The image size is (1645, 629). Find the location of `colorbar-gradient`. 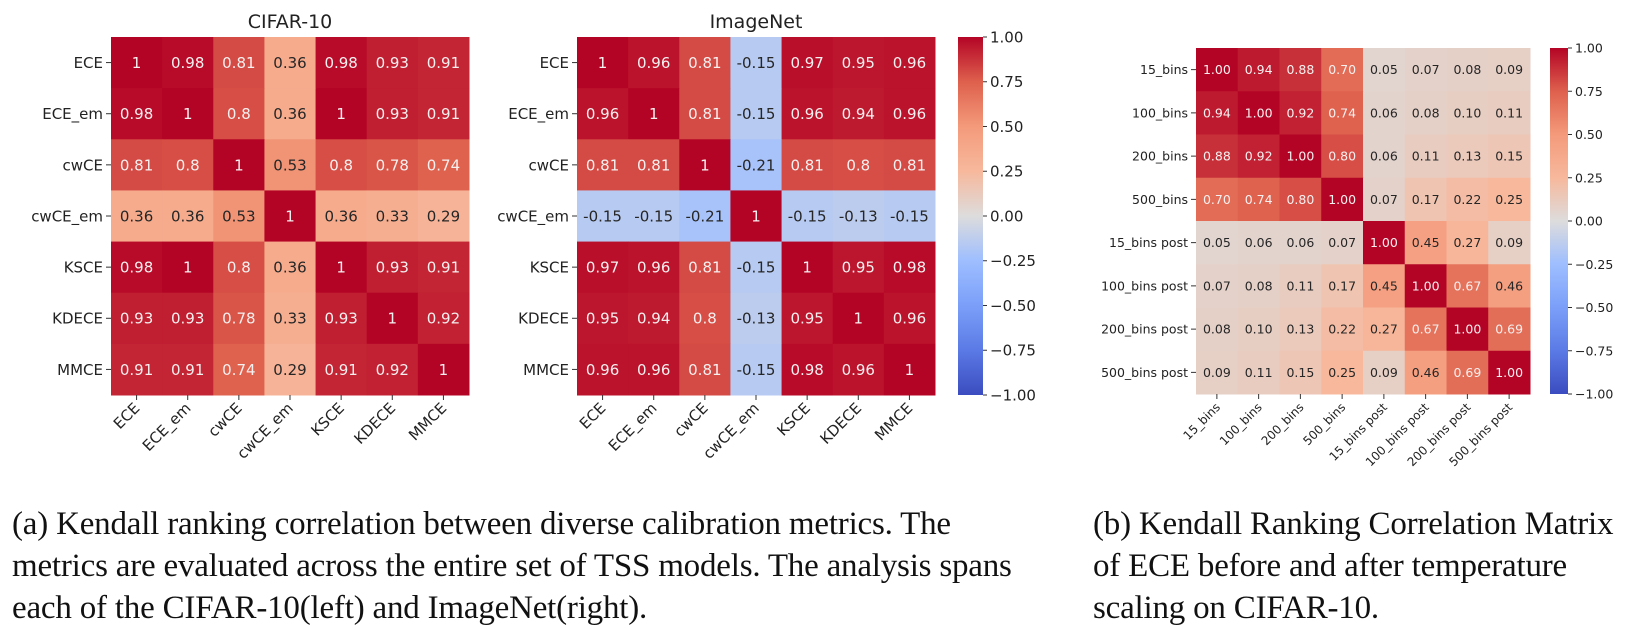

colorbar-gradient is located at coordinates (1559, 221).